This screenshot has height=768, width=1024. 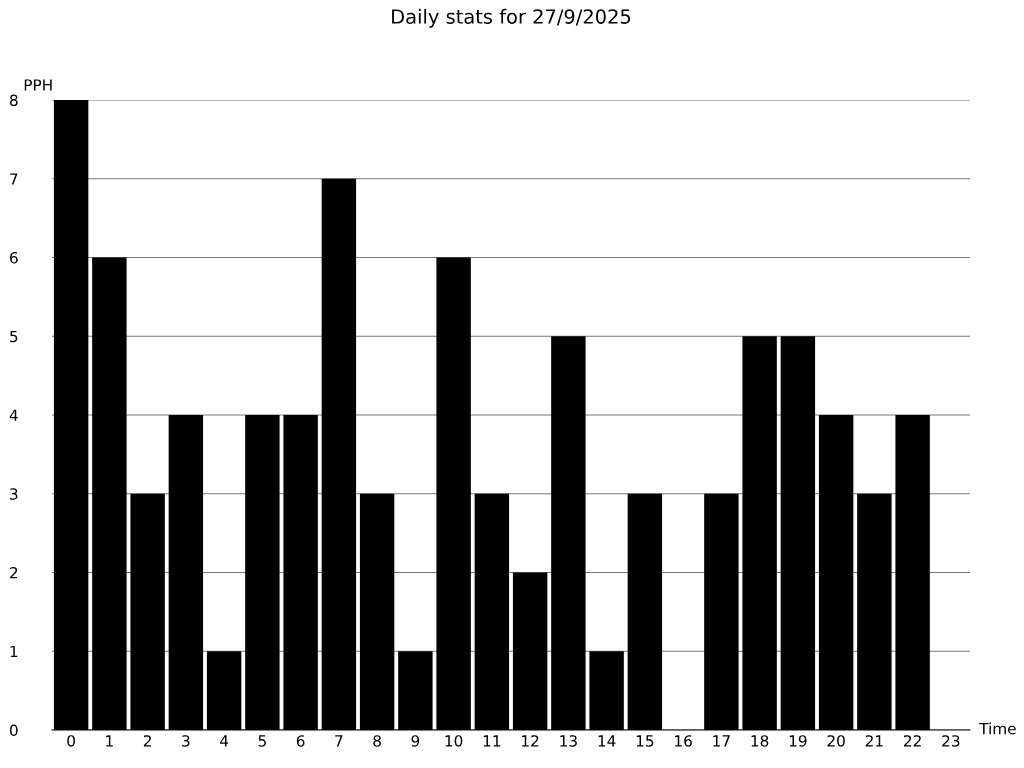 What do you see at coordinates (14, 651) in the screenshot?
I see `y-tick-label: 1` at bounding box center [14, 651].